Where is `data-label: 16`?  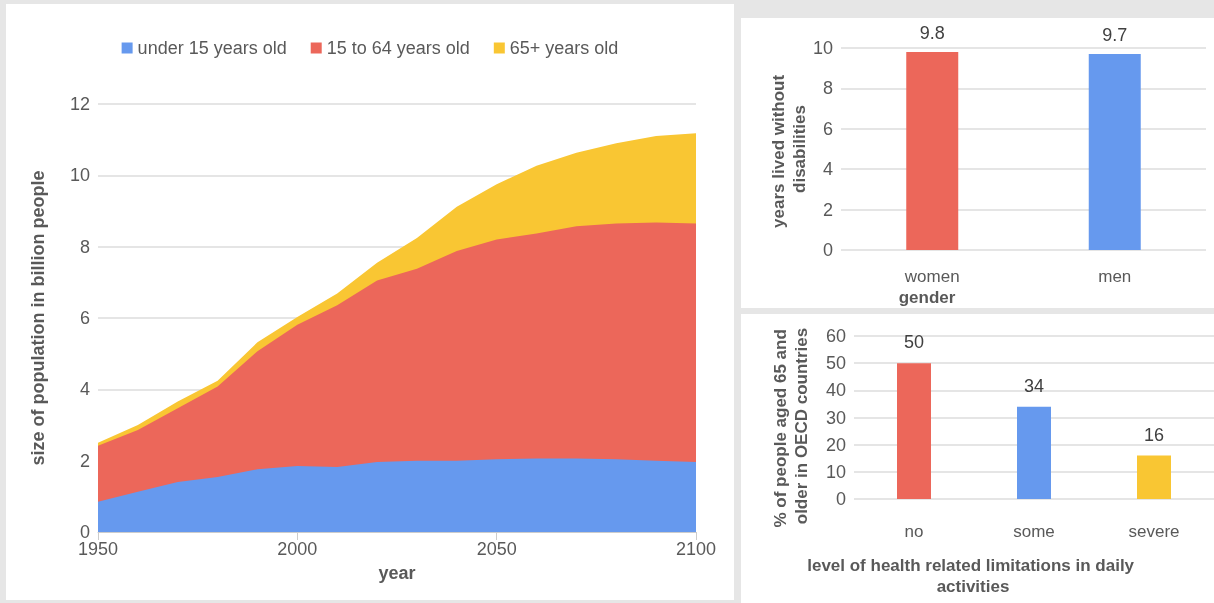
data-label: 16 is located at coordinates (1154, 434).